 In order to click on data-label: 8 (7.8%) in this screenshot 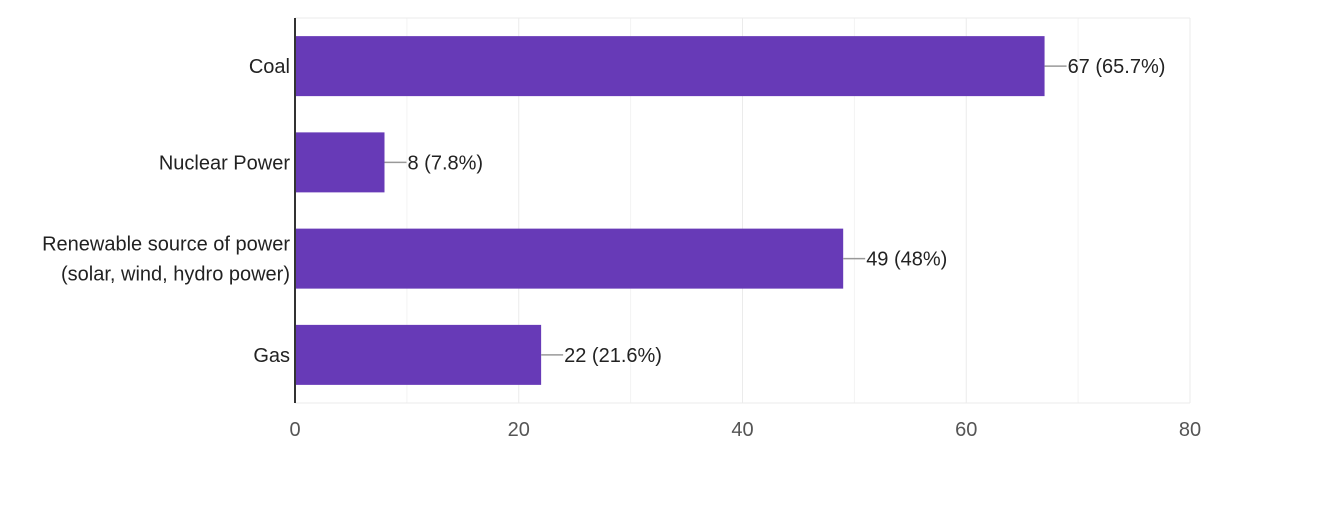, I will do `click(446, 163)`.